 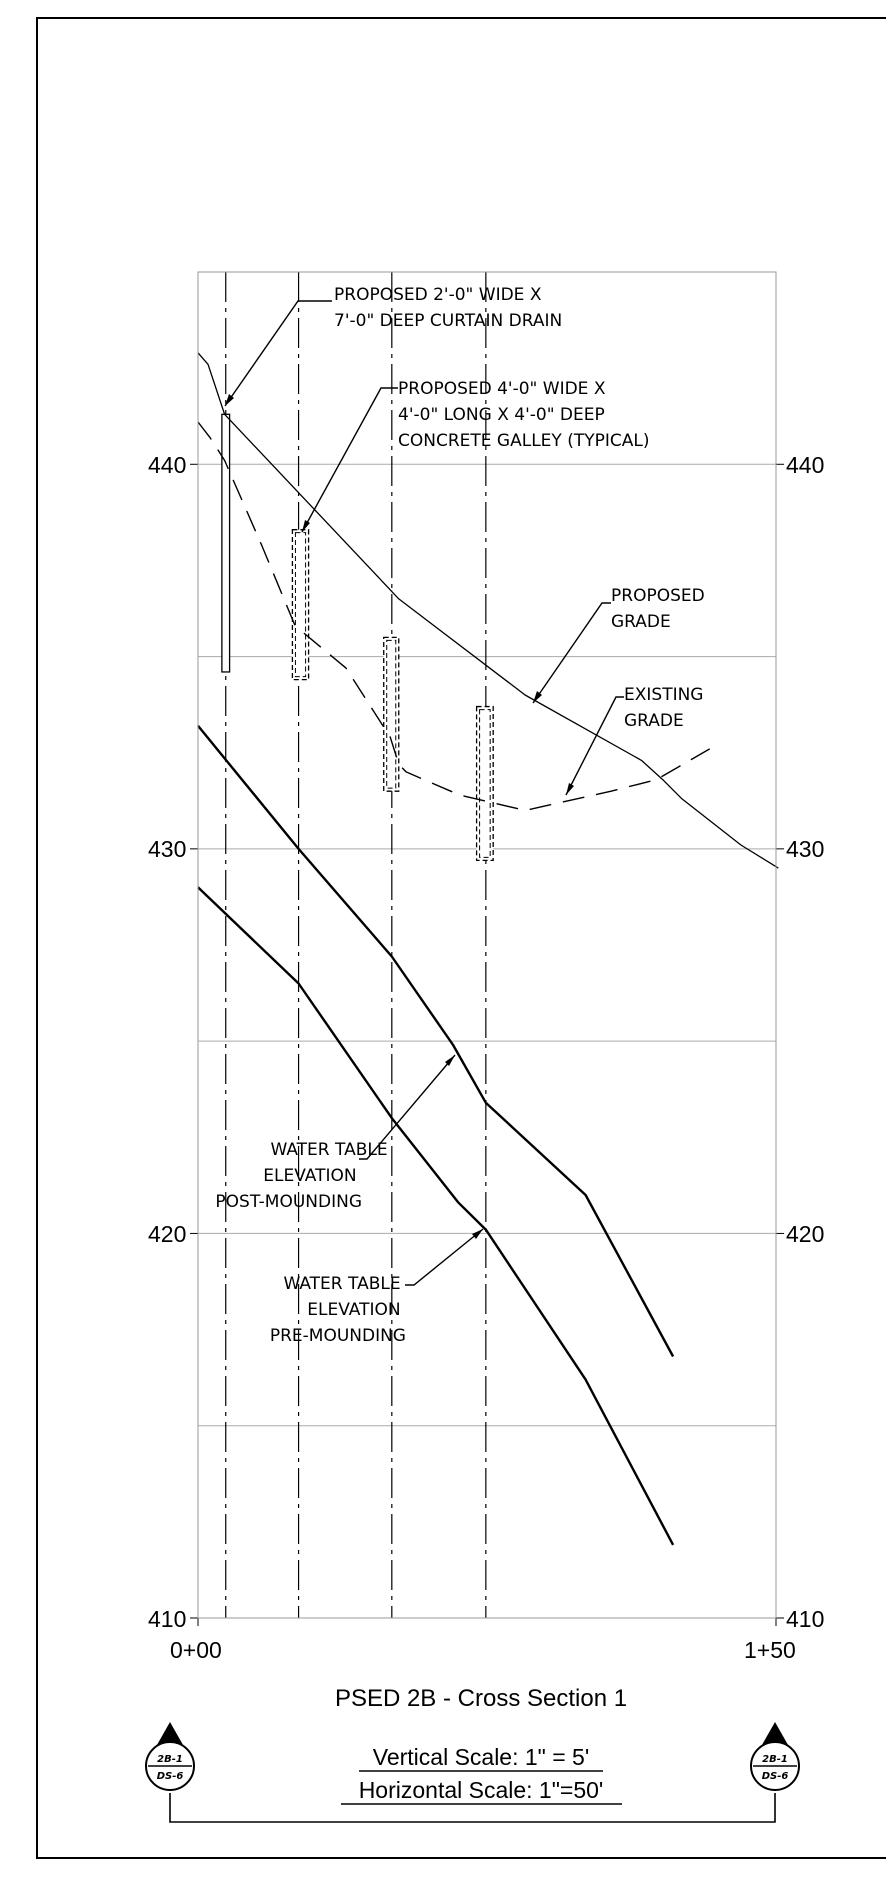 I want to click on y-tick-410-right: 410, so click(x=805, y=1619).